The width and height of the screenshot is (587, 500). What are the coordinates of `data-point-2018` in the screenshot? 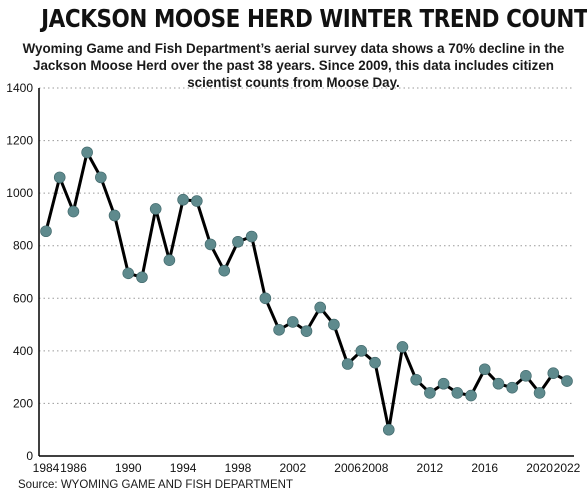 It's located at (512, 387).